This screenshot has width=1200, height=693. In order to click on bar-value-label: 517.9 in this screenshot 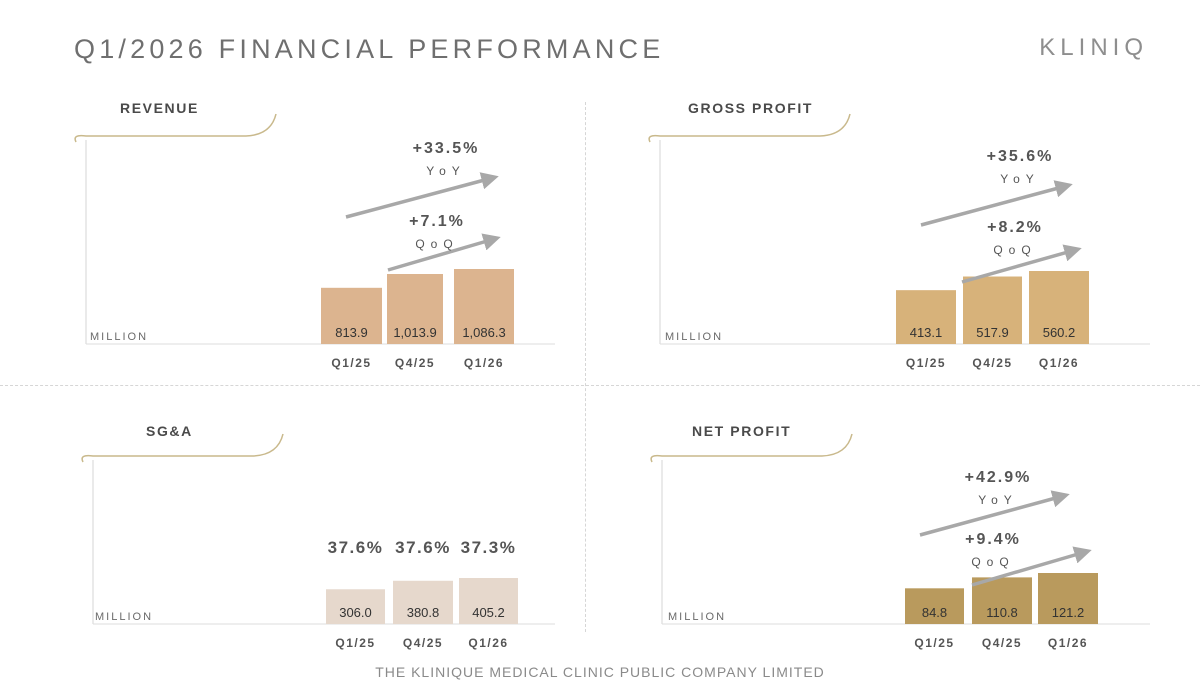, I will do `click(992, 332)`.